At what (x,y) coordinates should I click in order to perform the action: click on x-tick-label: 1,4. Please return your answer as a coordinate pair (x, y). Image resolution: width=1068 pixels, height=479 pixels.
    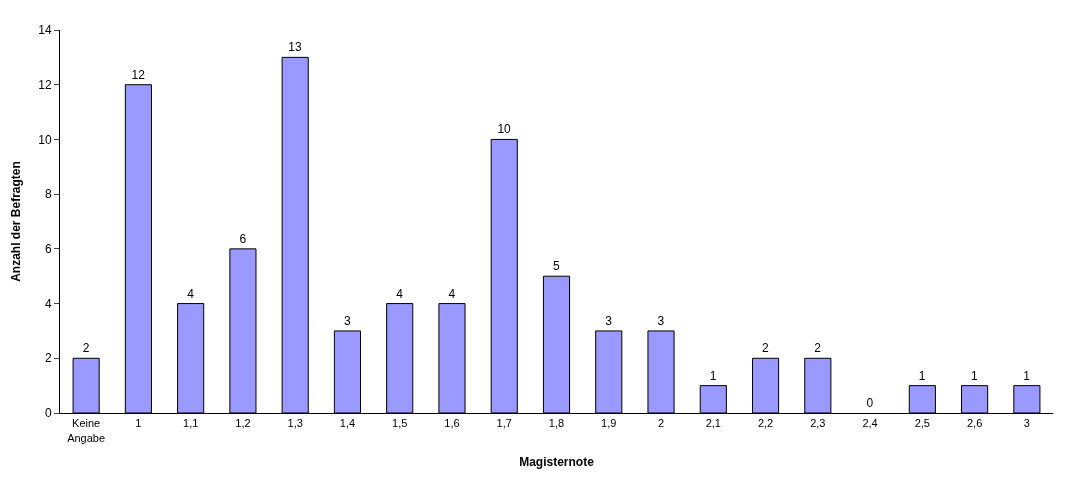
    Looking at the image, I should click on (347, 423).